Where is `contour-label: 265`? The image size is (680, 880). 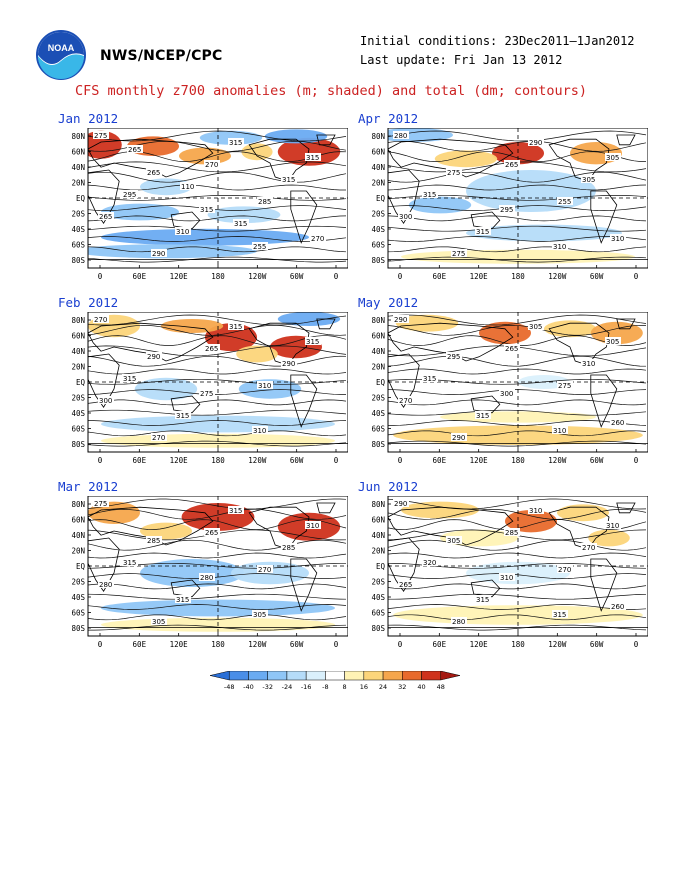 contour-label: 265 is located at coordinates (511, 165).